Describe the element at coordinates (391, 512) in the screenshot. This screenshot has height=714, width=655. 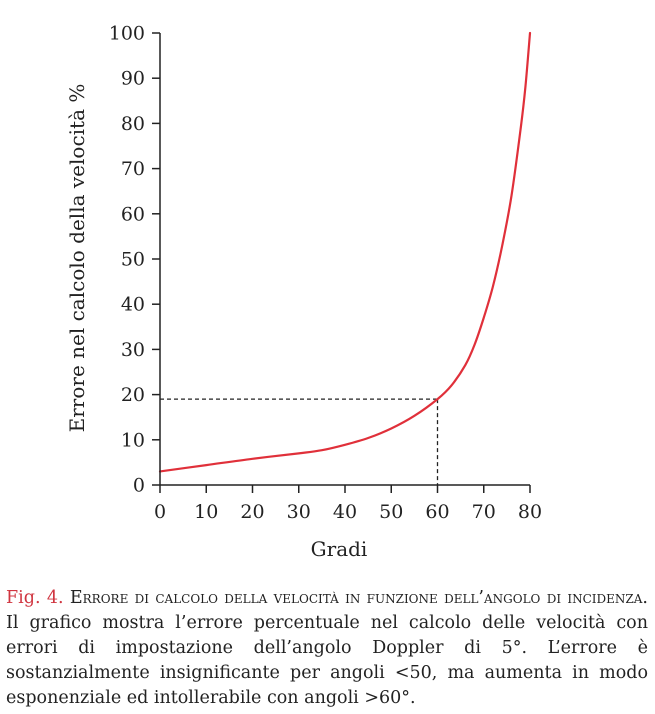
I see `x-tick-label: 50` at that location.